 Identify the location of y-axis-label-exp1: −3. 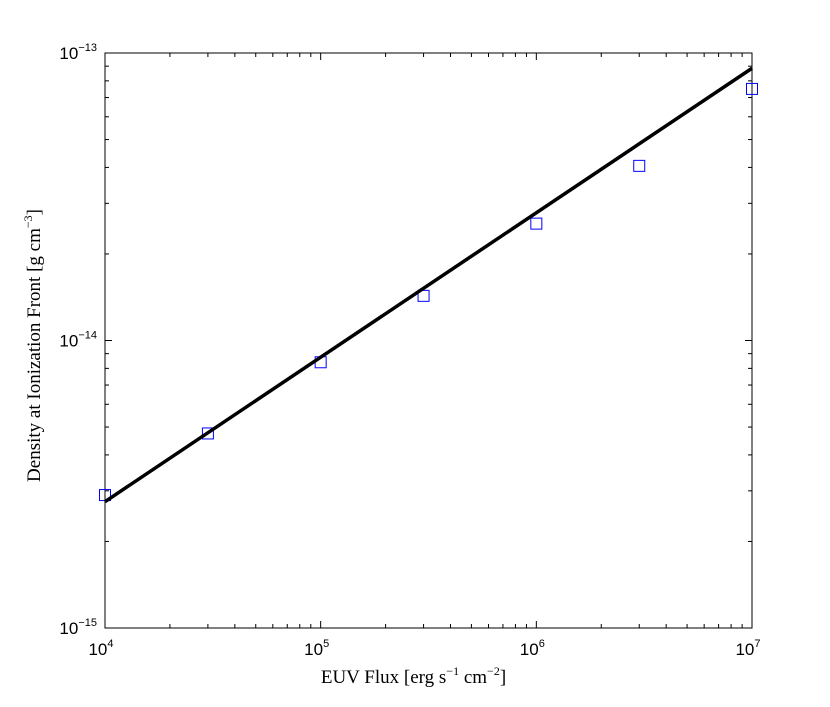
(28, 221).